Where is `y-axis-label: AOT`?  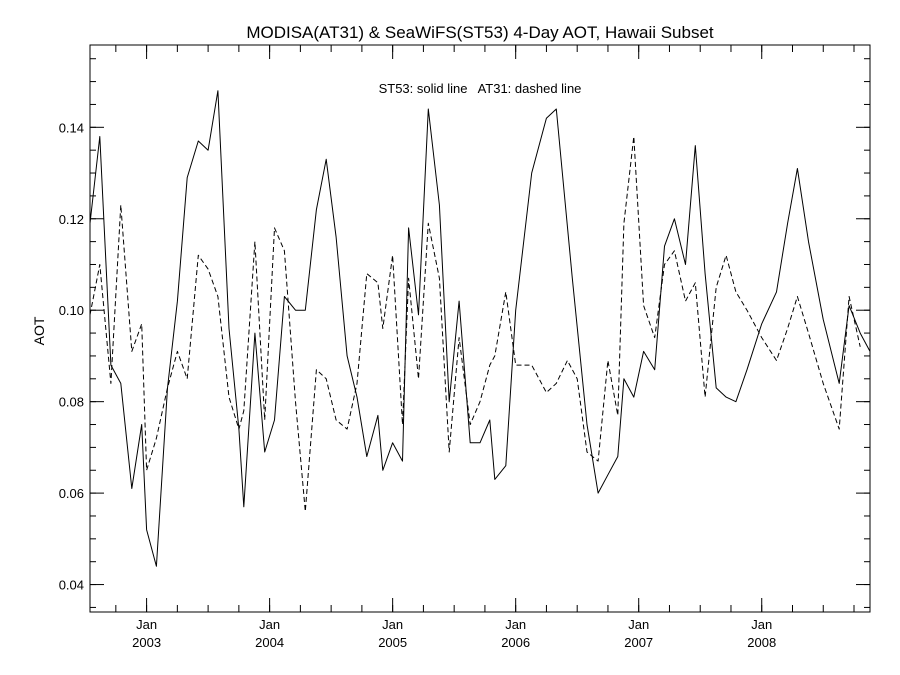
y-axis-label: AOT is located at coordinates (39, 330).